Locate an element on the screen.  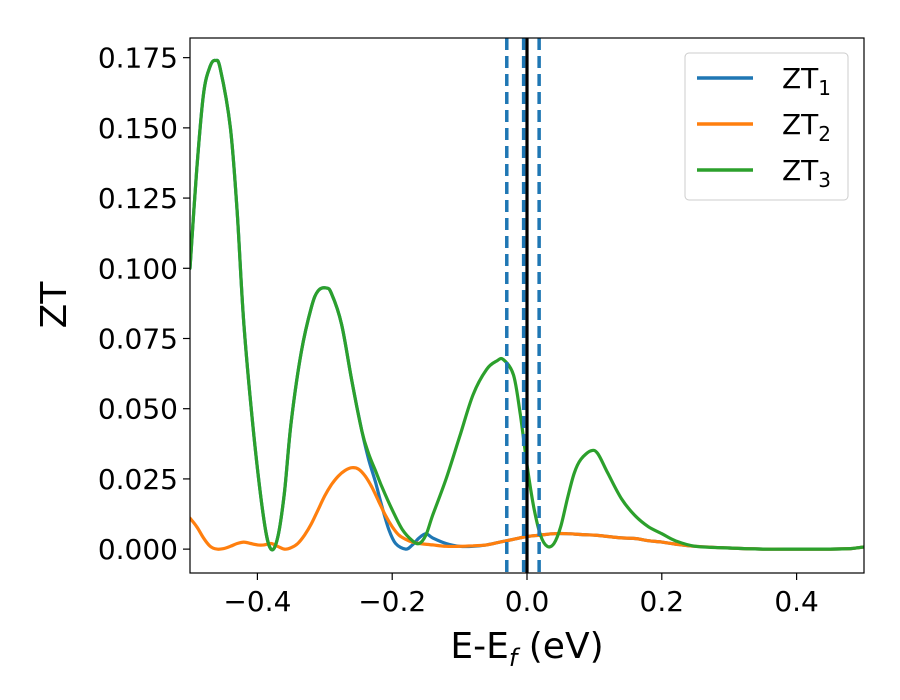
y-tick-label: 0.025 is located at coordinates (138, 479).